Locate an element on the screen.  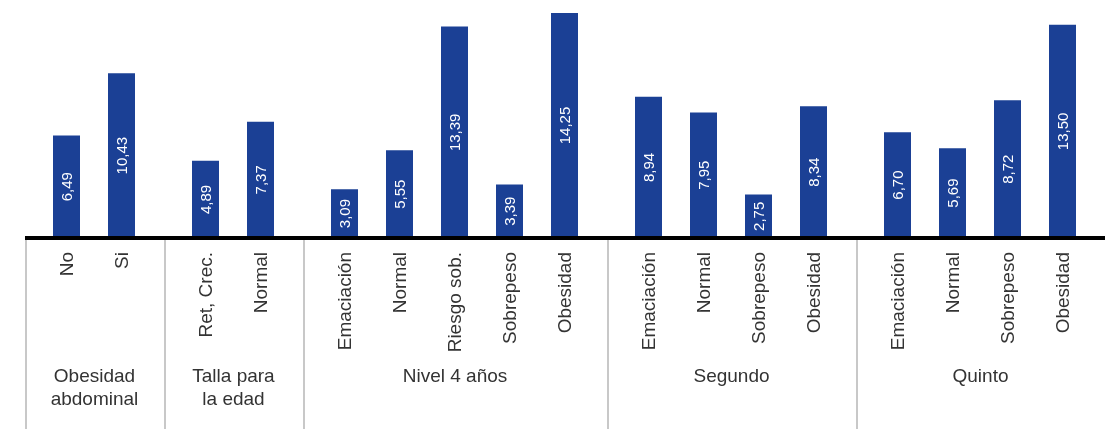
data-label: 6,70 is located at coordinates (897, 185).